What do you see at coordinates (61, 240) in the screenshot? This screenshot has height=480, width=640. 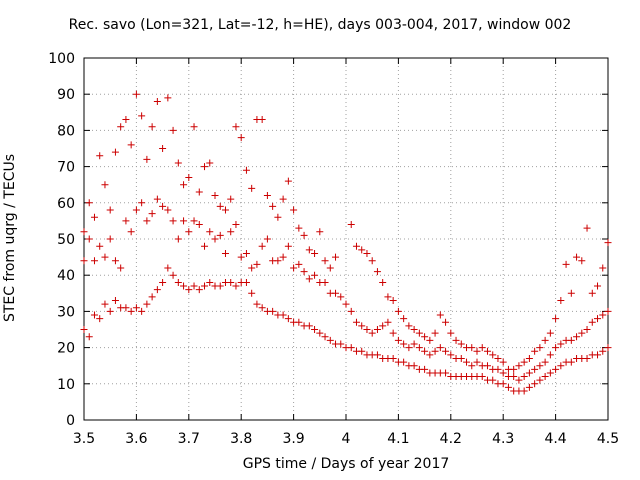 I see `y-tick-labels: 0 10 20 30 40 50 60 70 80 90 100` at bounding box center [61, 240].